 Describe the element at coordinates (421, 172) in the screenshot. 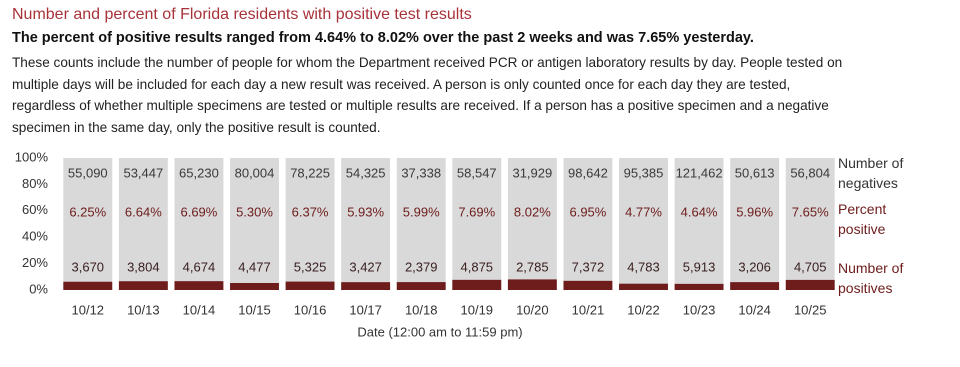

I see `count-label: 37,338` at that location.